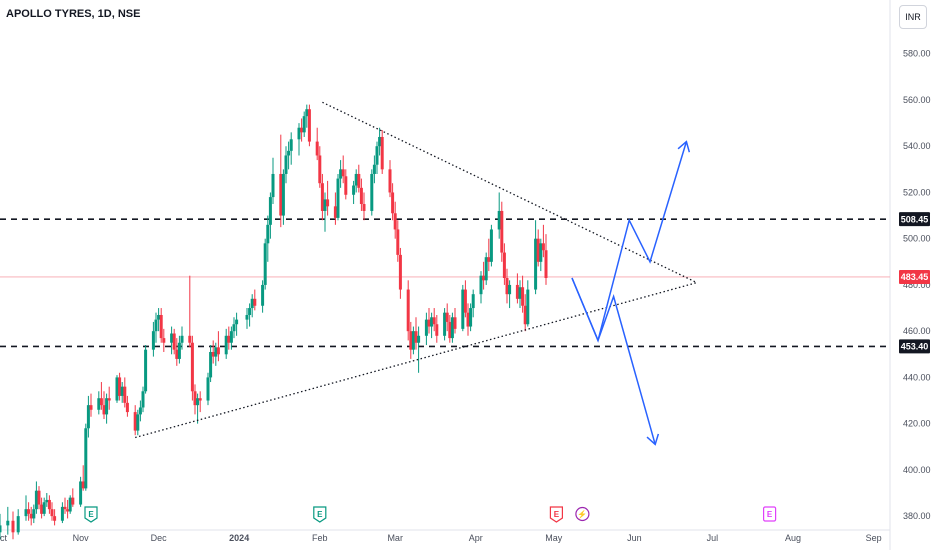 The width and height of the screenshot is (932, 550). Describe the element at coordinates (917, 192) in the screenshot. I see `price-tick-label: 520.00` at that location.